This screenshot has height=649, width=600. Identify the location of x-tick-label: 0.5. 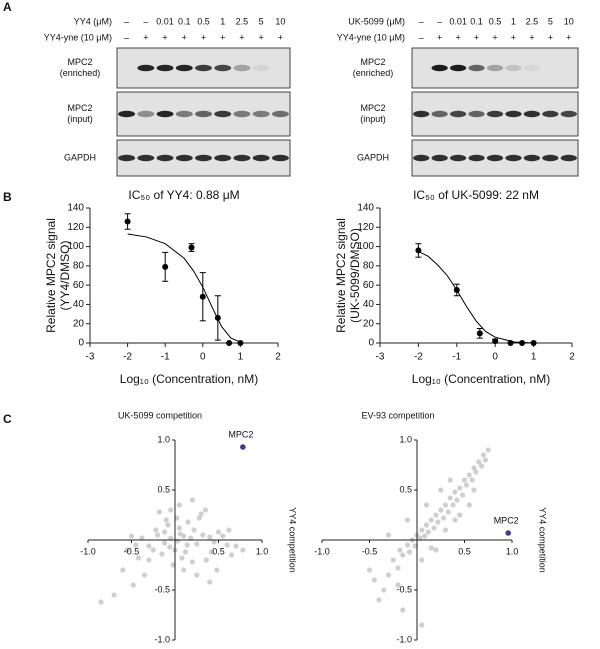
(464, 551).